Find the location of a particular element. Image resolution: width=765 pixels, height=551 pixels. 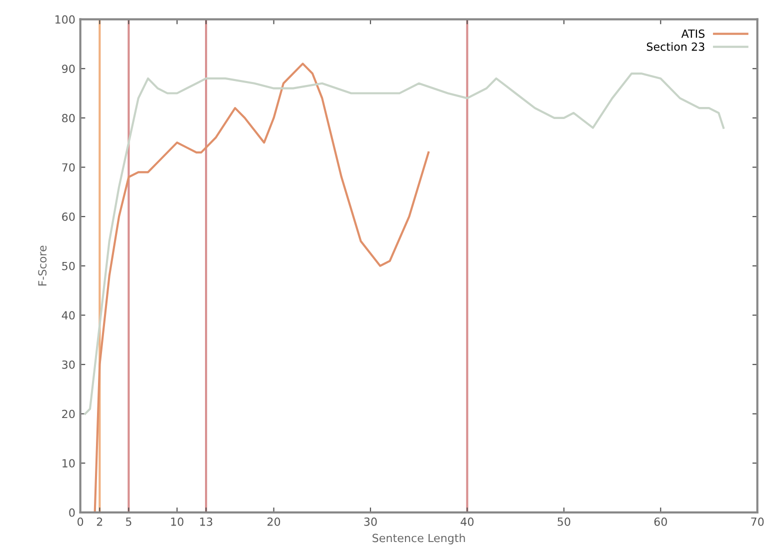

x-tick-label: 20 is located at coordinates (274, 521).